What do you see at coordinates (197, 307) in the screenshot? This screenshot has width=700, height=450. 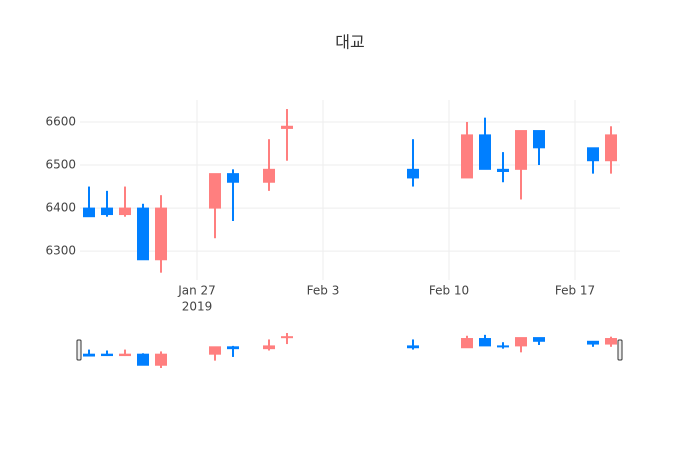 I see `x-tick-year: 2019` at bounding box center [197, 307].